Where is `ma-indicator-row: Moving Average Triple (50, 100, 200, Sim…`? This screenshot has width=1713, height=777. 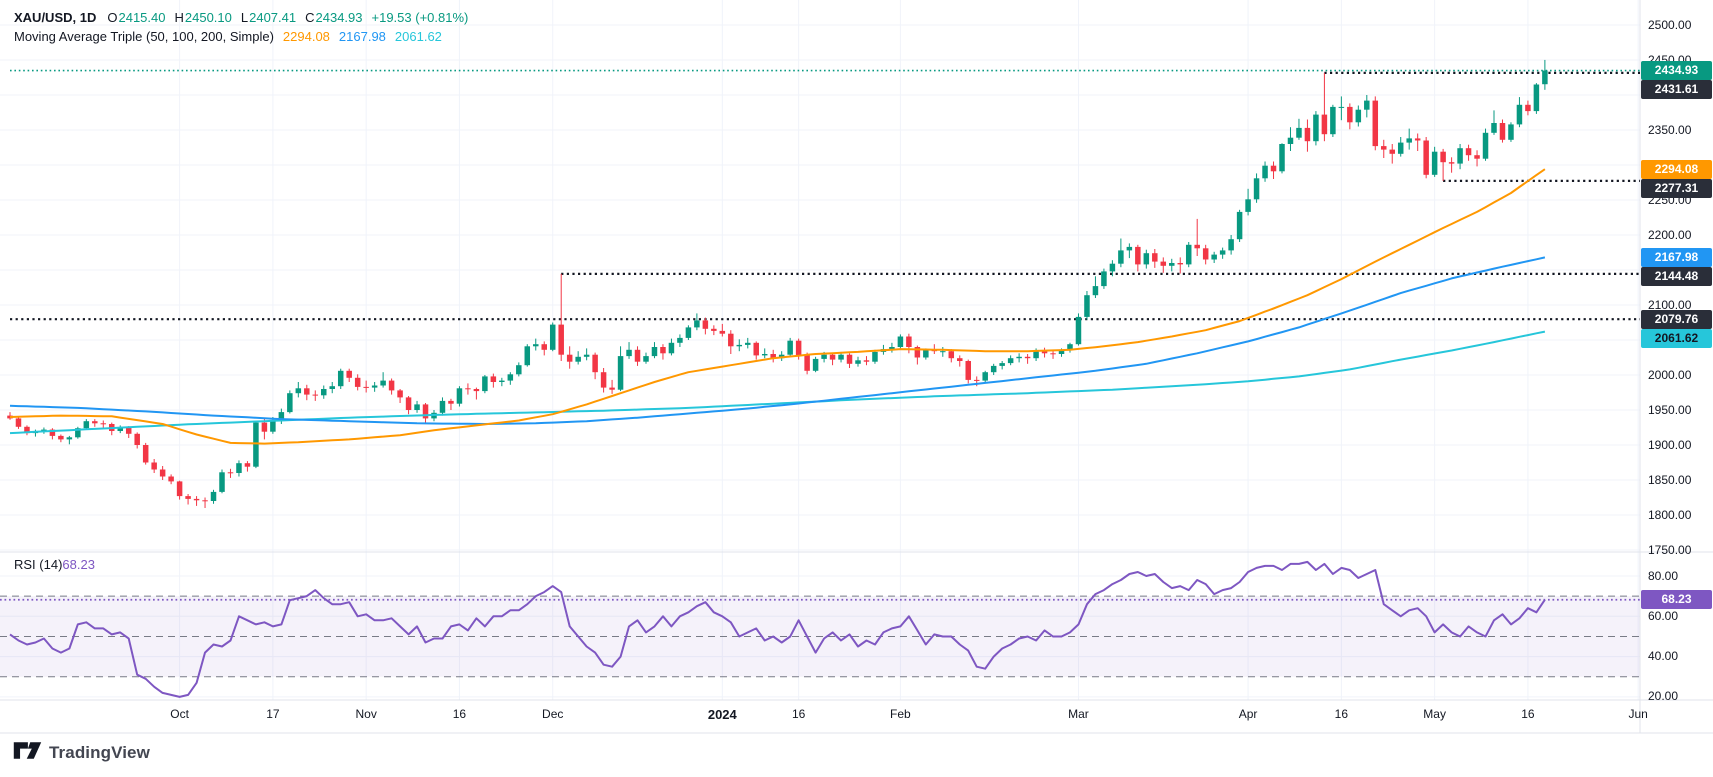 ma-indicator-row: Moving Average Triple (50, 100, 200, Sim… is located at coordinates (241, 36).